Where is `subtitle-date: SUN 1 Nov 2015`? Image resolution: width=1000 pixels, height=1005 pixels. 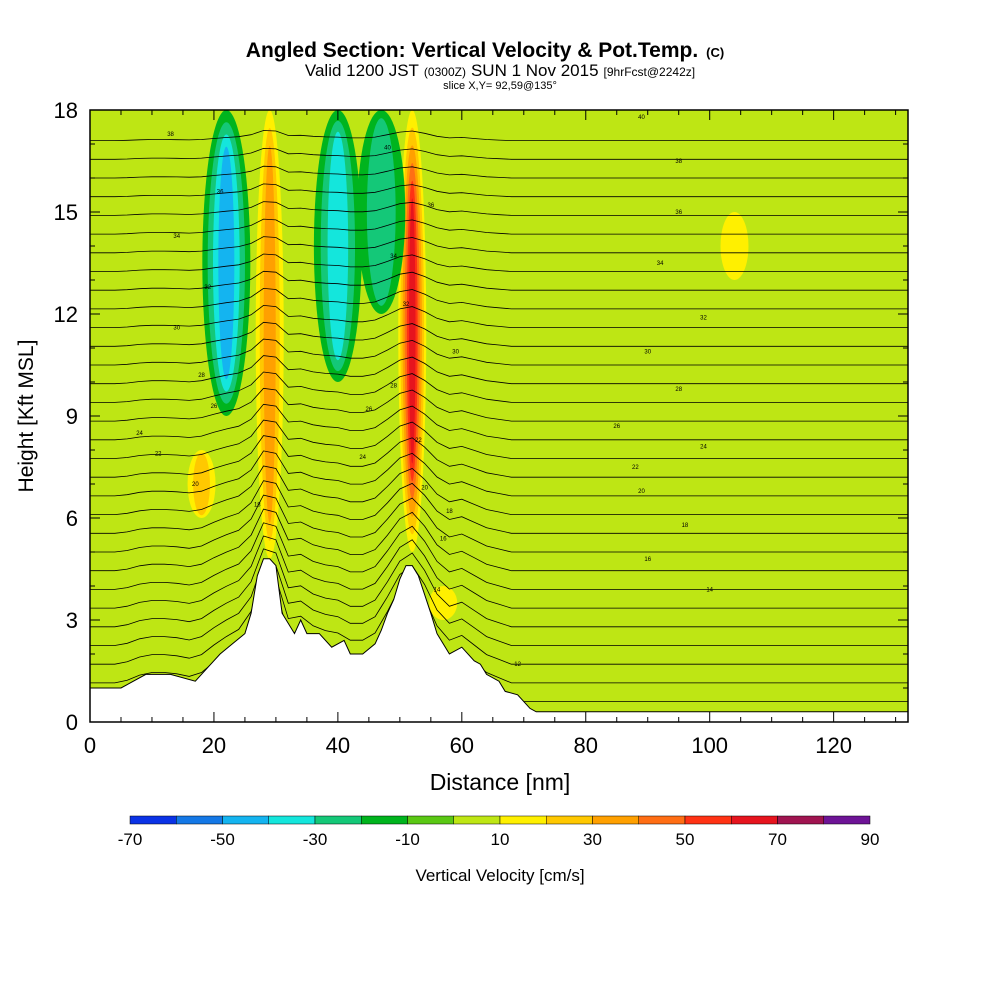
subtitle-date: SUN 1 Nov 2015 is located at coordinates (535, 70).